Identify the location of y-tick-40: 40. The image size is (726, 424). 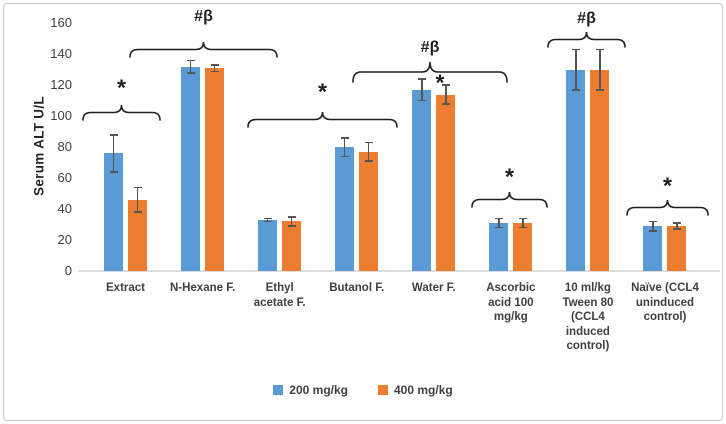
(64, 209).